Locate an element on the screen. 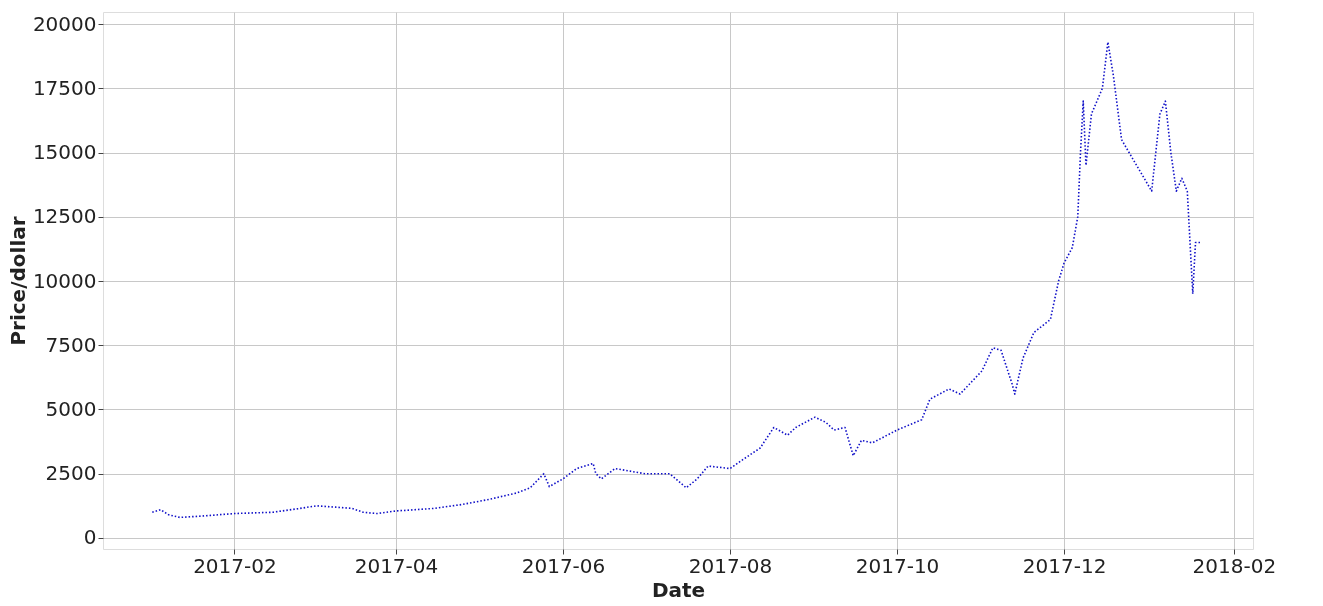 Image resolution: width=1323 pixels, height=606 pixels. x-tick-label: 2017-10 is located at coordinates (897, 565).